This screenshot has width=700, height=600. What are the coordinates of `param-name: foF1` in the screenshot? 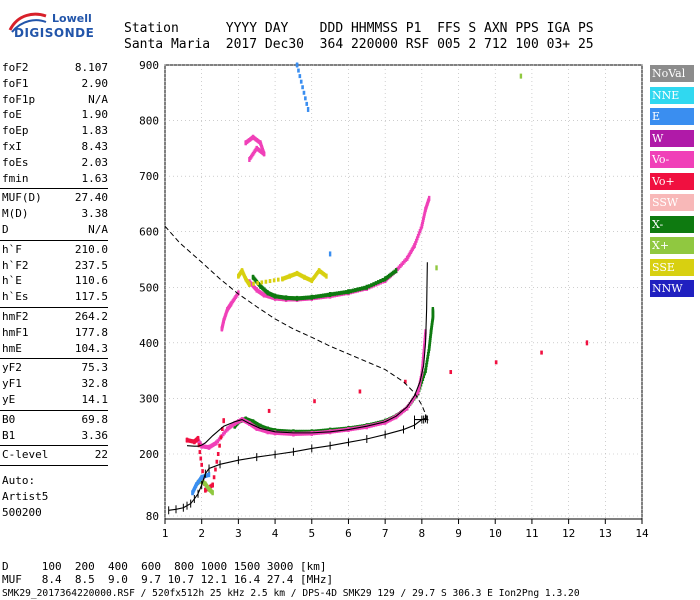 It's located at (15, 83).